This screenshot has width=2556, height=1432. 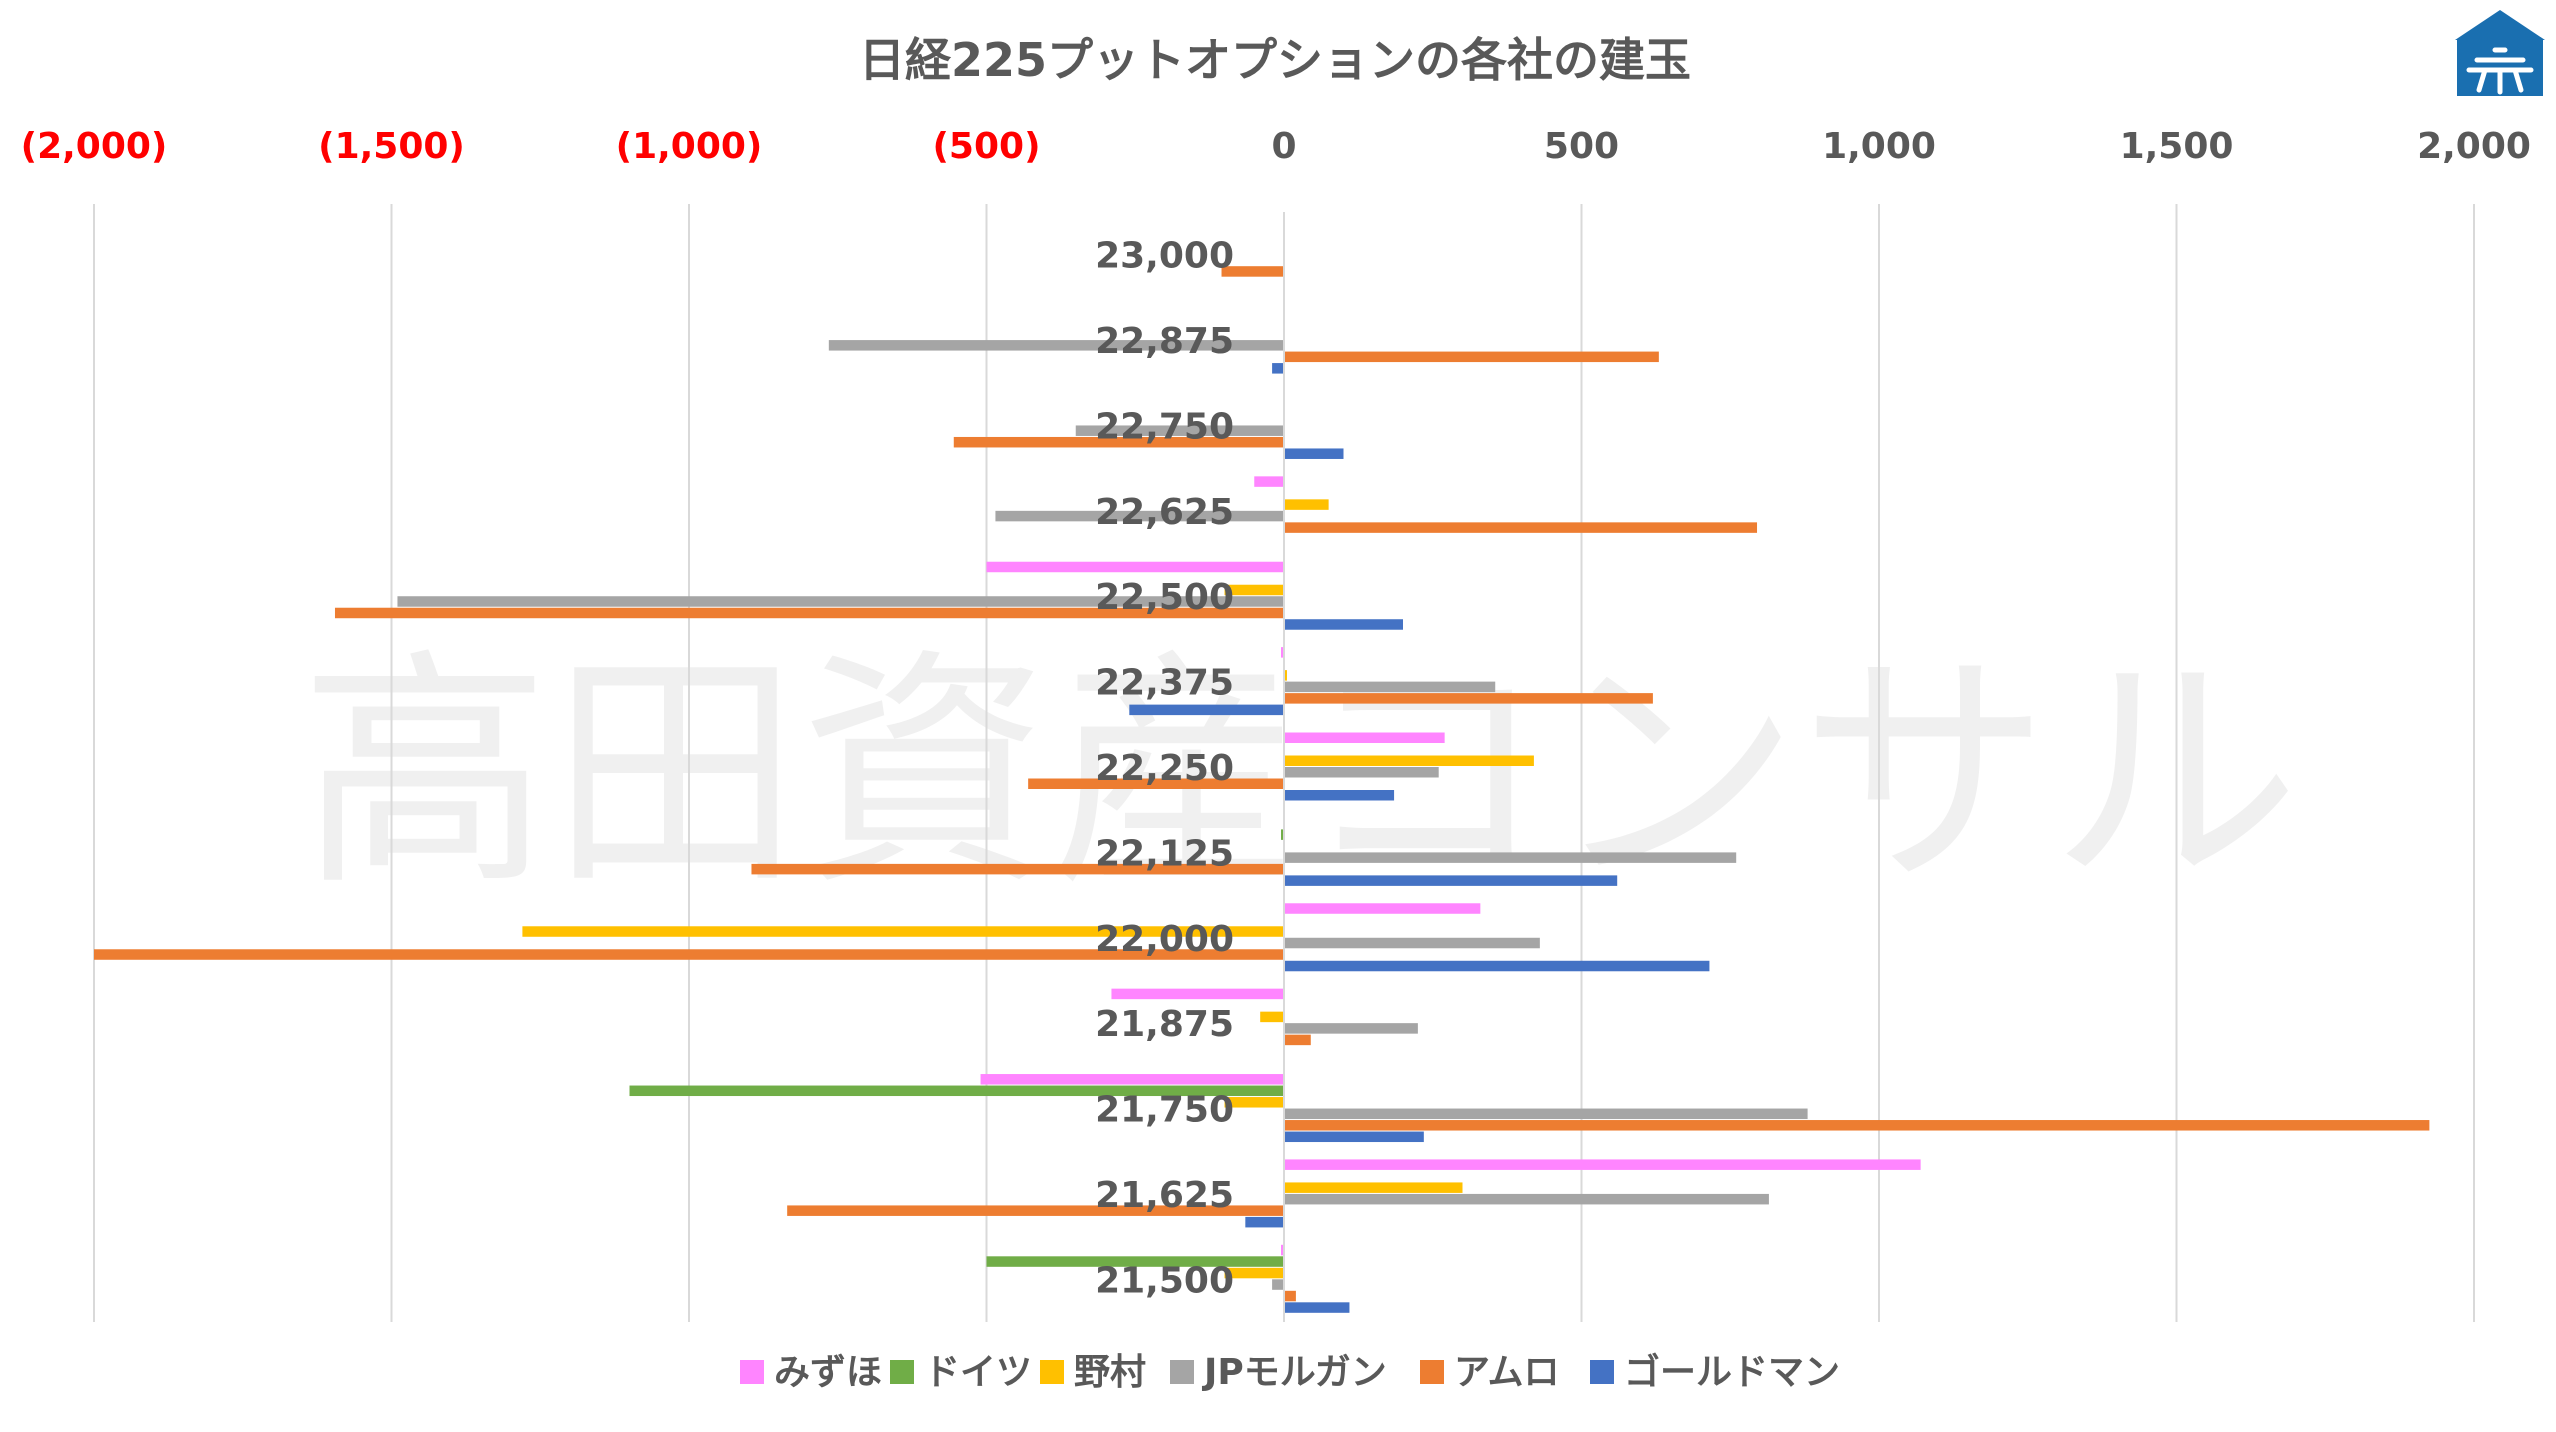 What do you see at coordinates (1110, 1372) in the screenshot?
I see `legend-label: 野村` at bounding box center [1110, 1372].